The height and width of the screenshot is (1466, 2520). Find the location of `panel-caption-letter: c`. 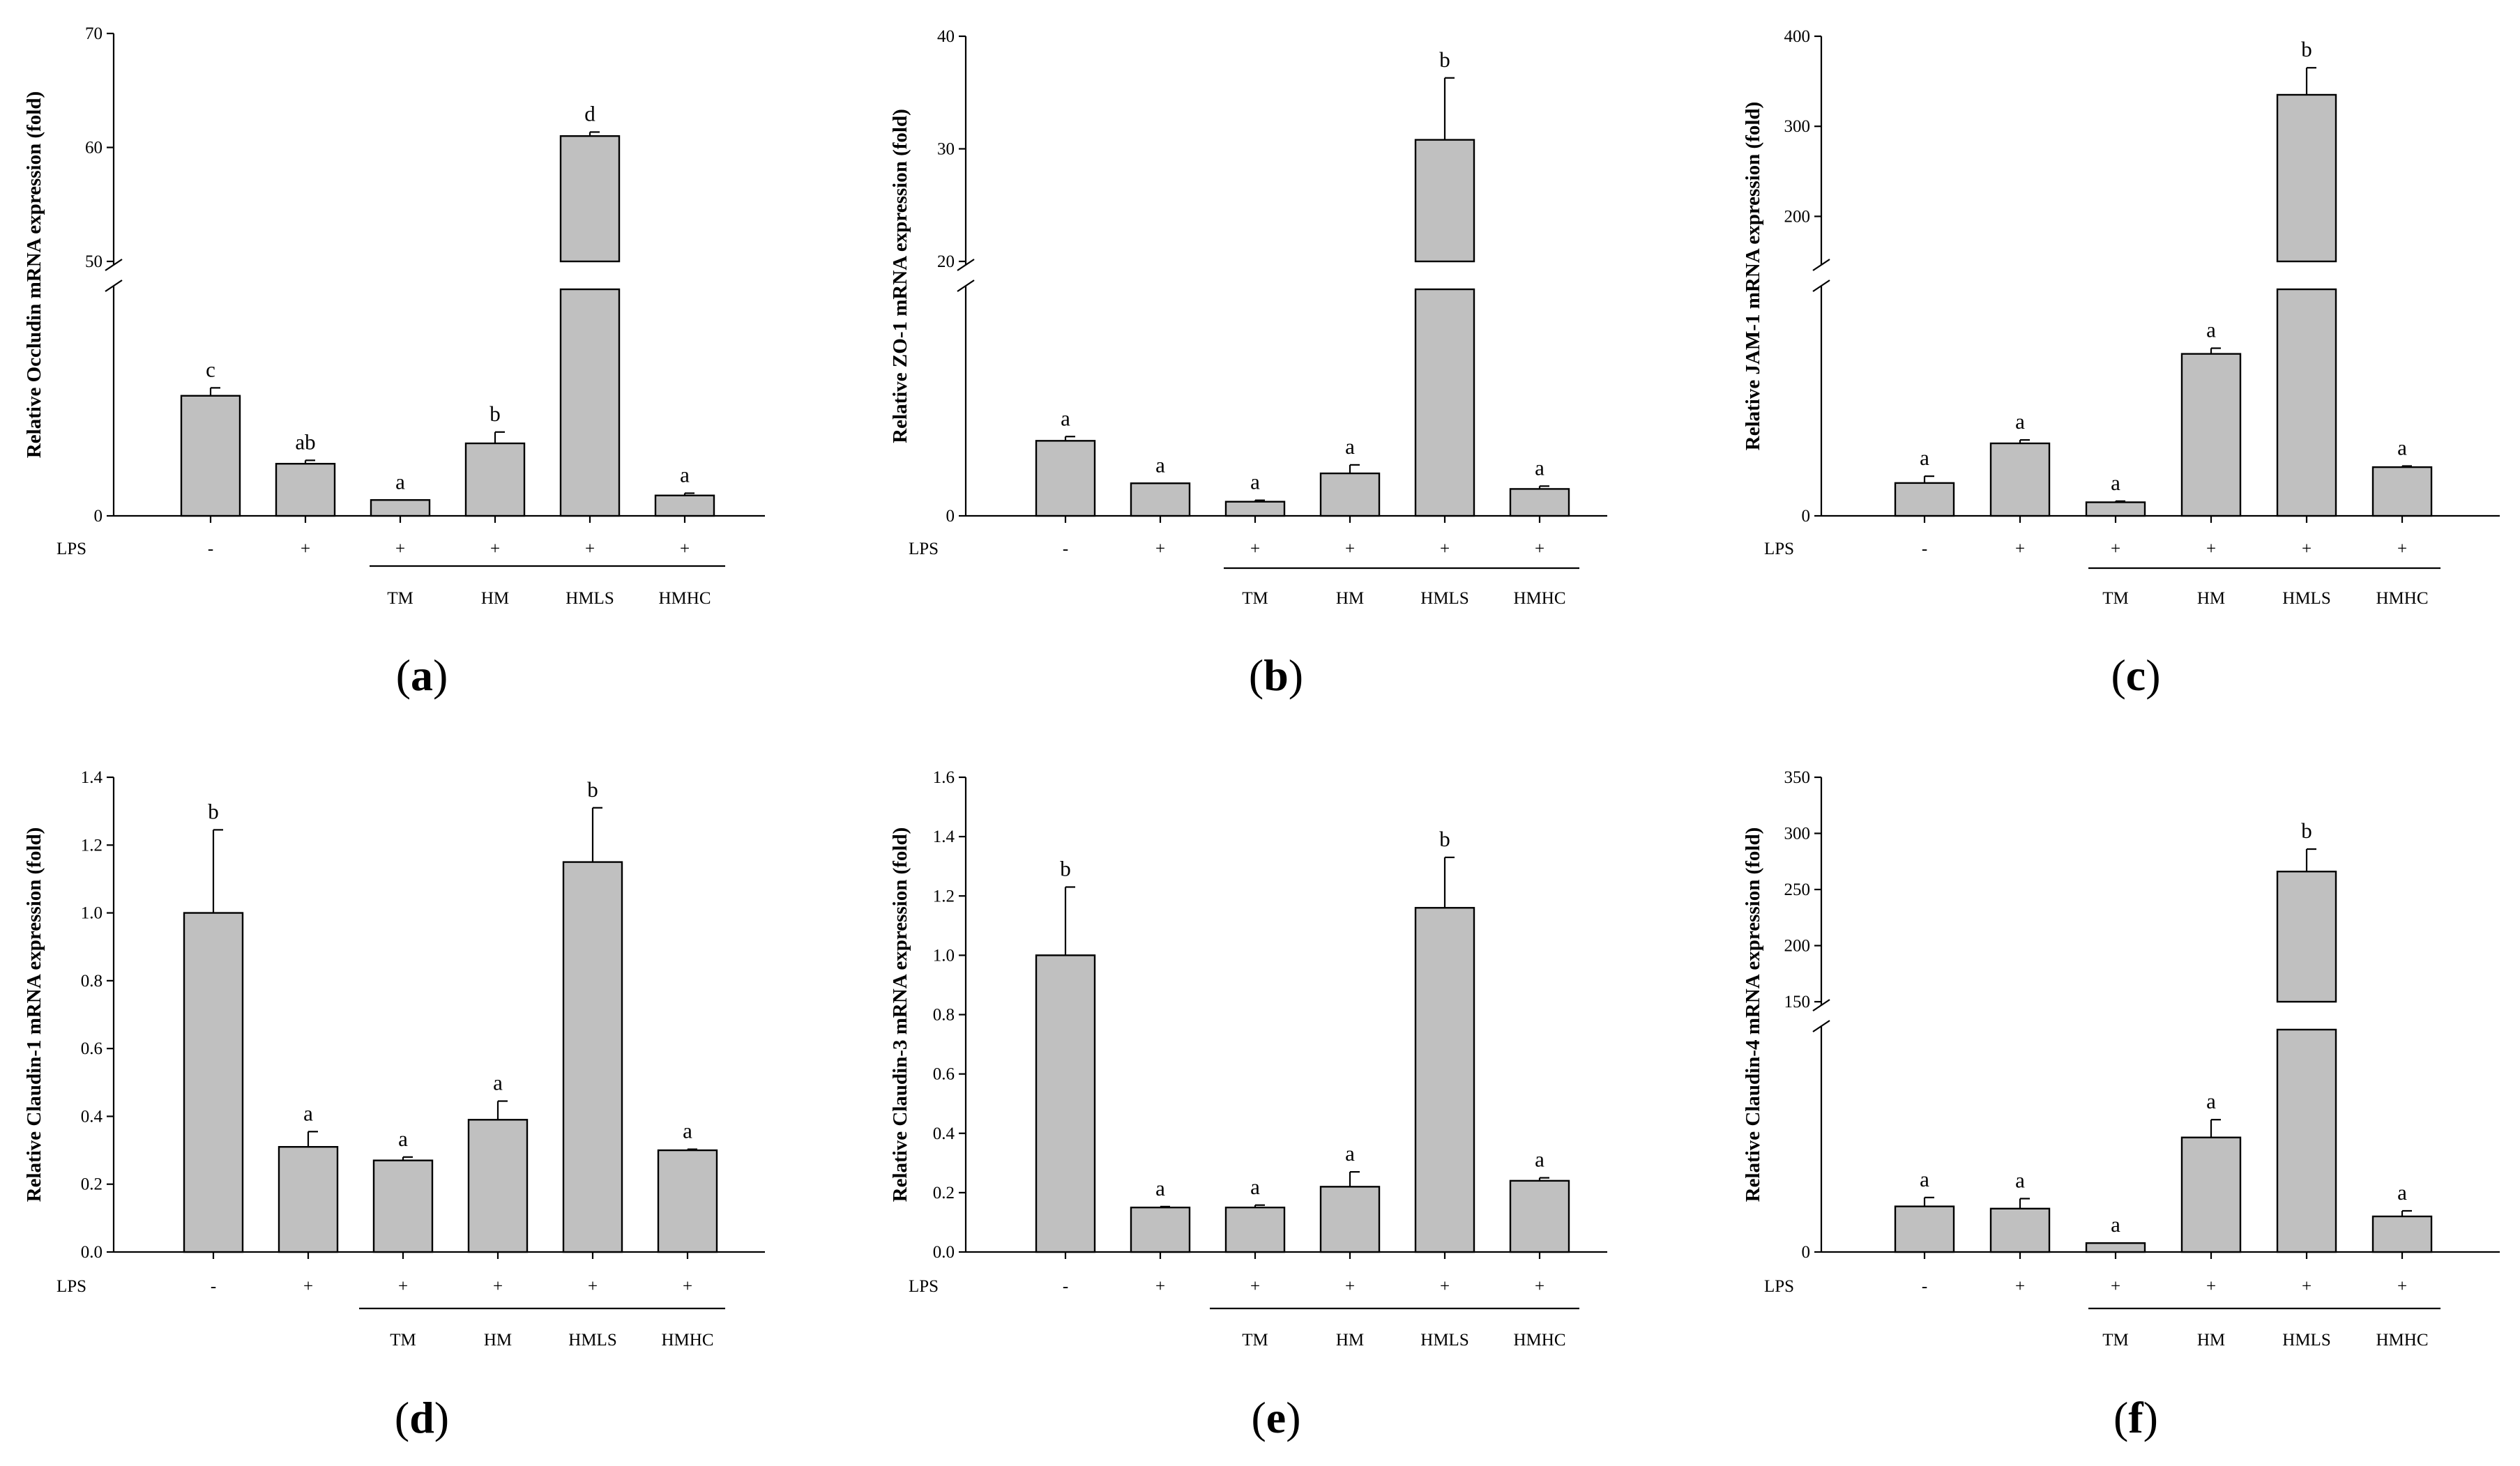

panel-caption-letter: c is located at coordinates (2136, 675).